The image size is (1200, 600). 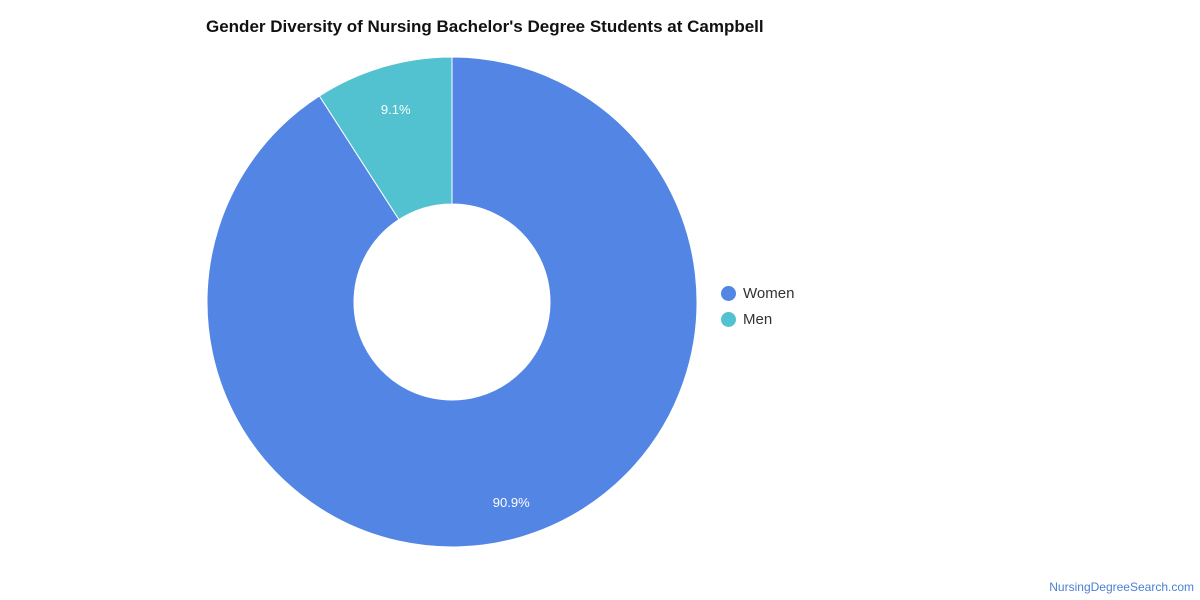 What do you see at coordinates (769, 293) in the screenshot?
I see `legend-label-women: Women` at bounding box center [769, 293].